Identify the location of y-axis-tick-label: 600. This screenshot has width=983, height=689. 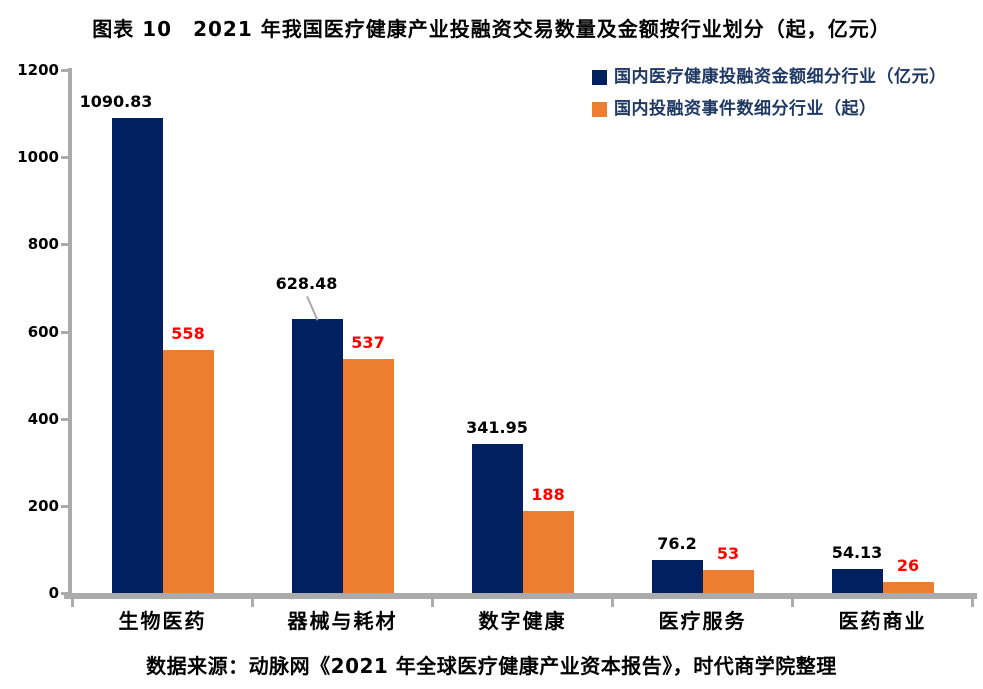
(43, 331).